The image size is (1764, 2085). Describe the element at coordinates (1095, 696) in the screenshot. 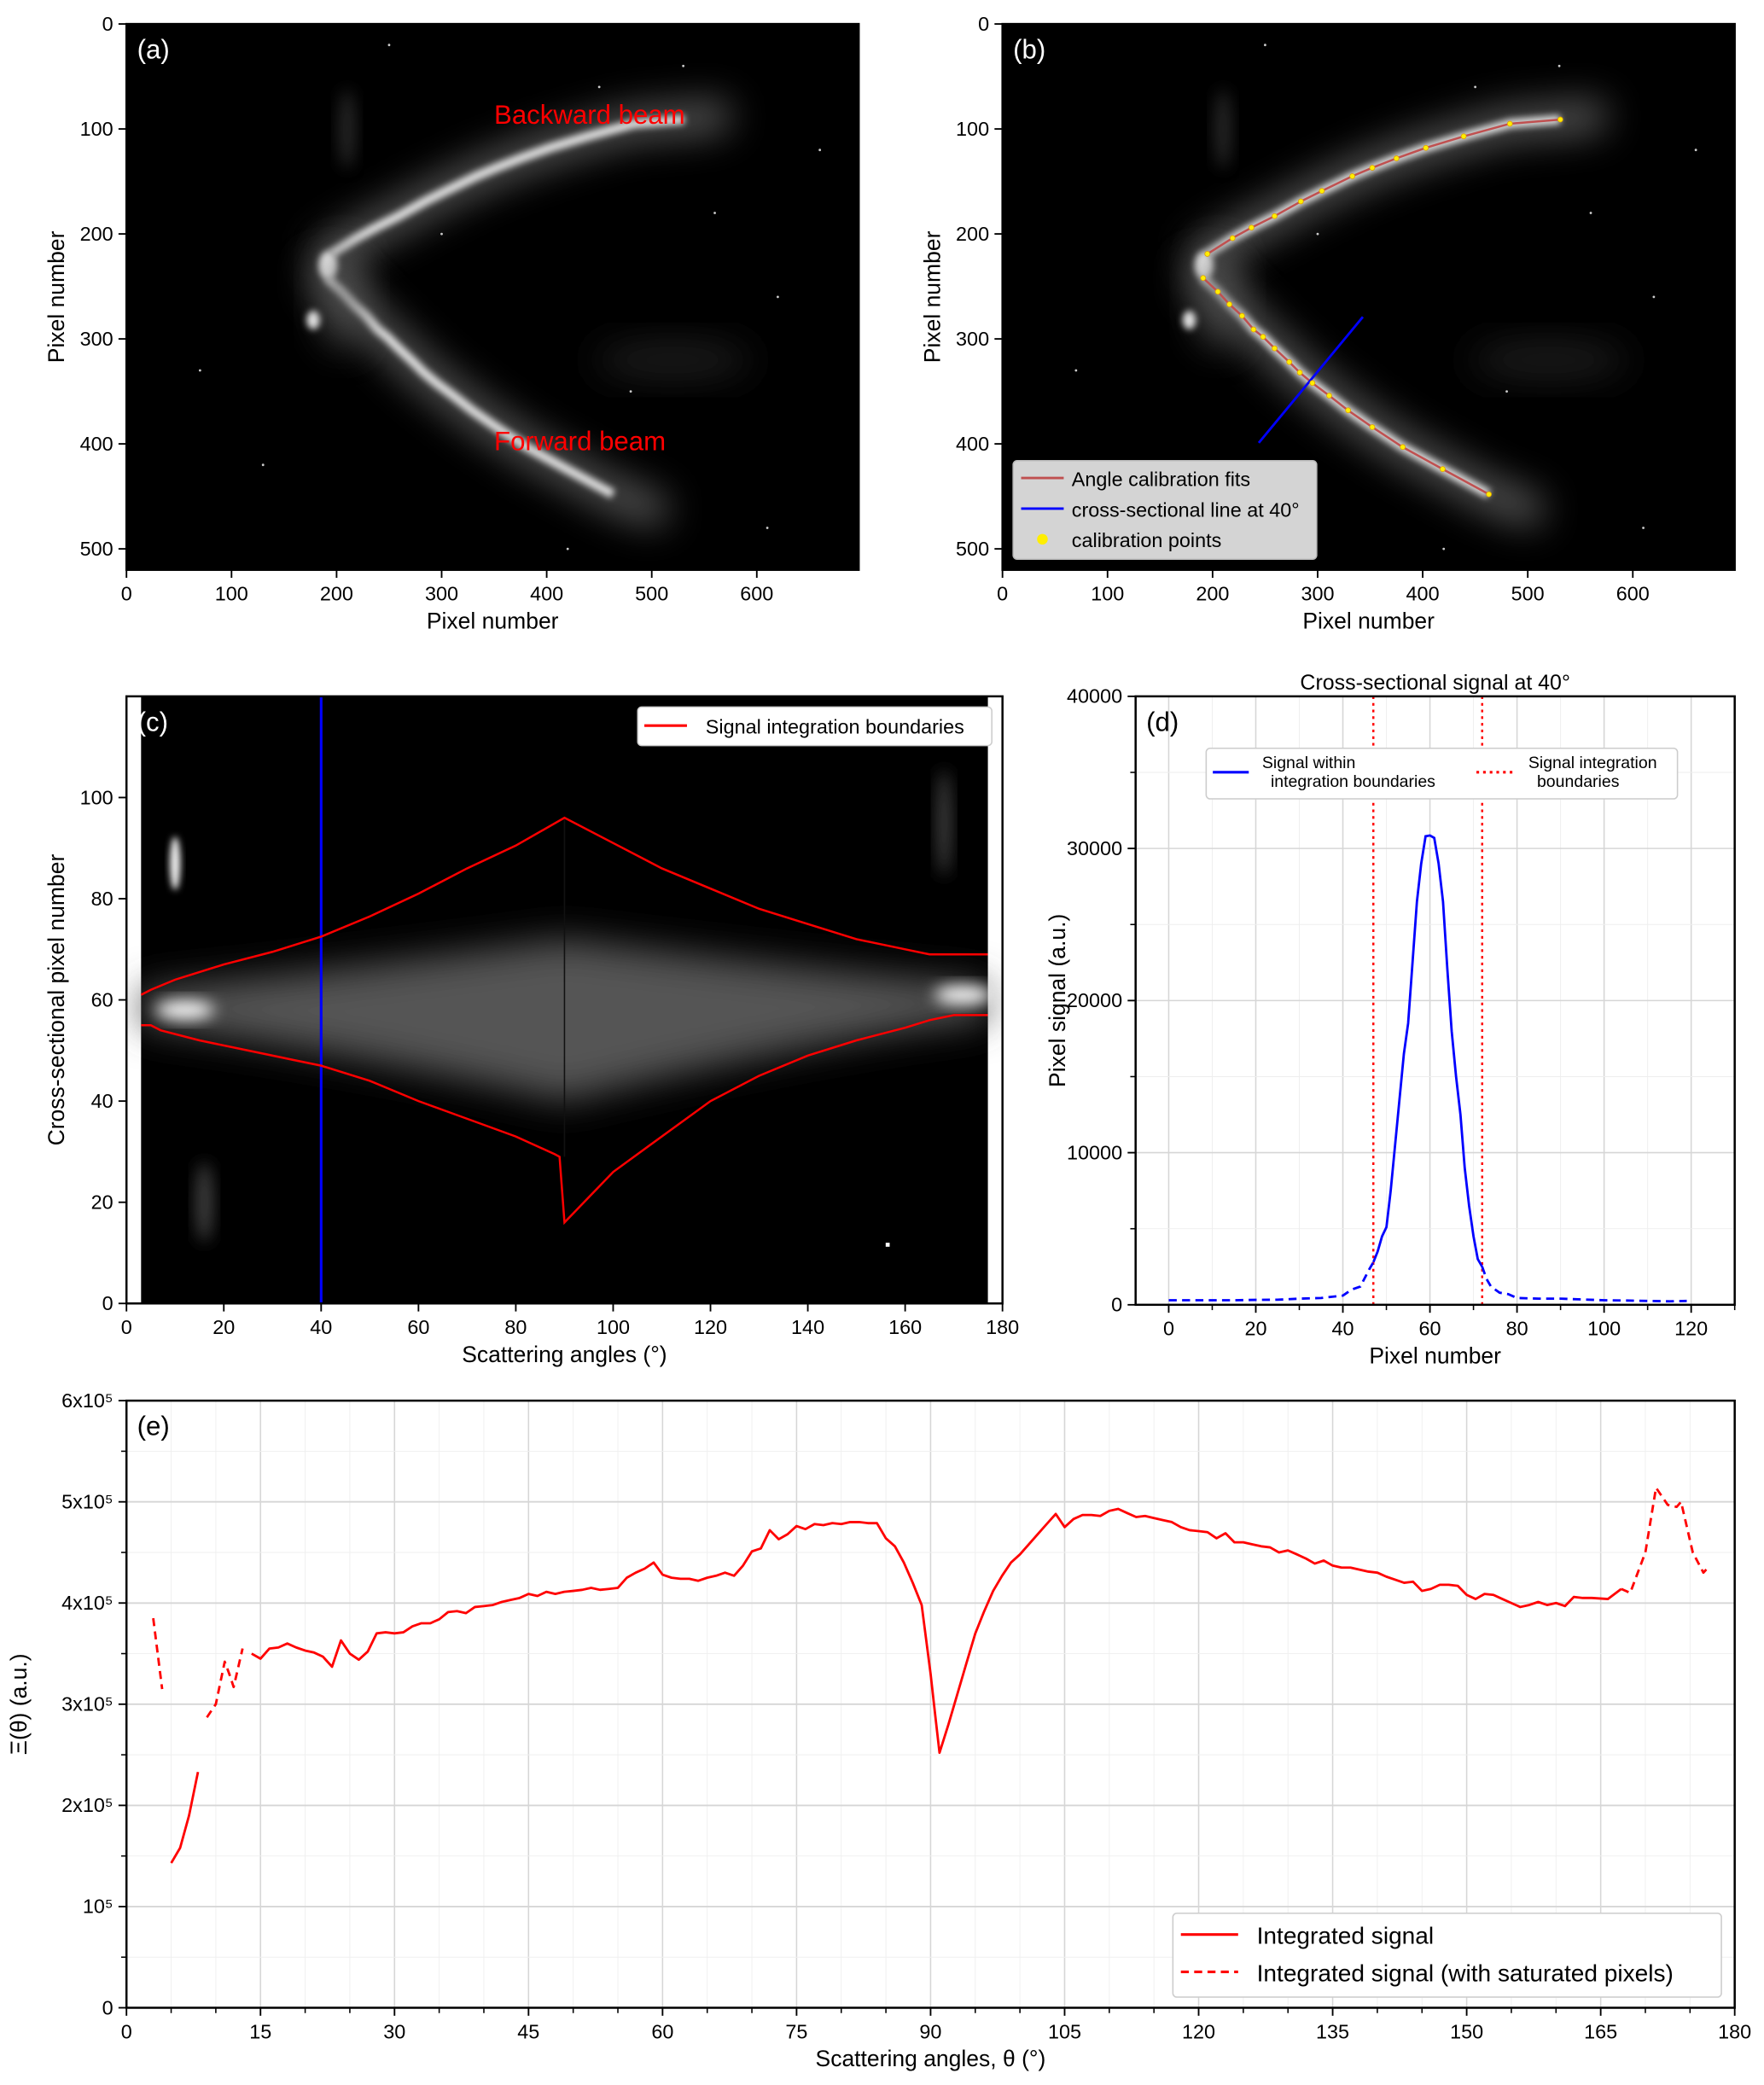

I see `y-tick-label: 40000` at that location.